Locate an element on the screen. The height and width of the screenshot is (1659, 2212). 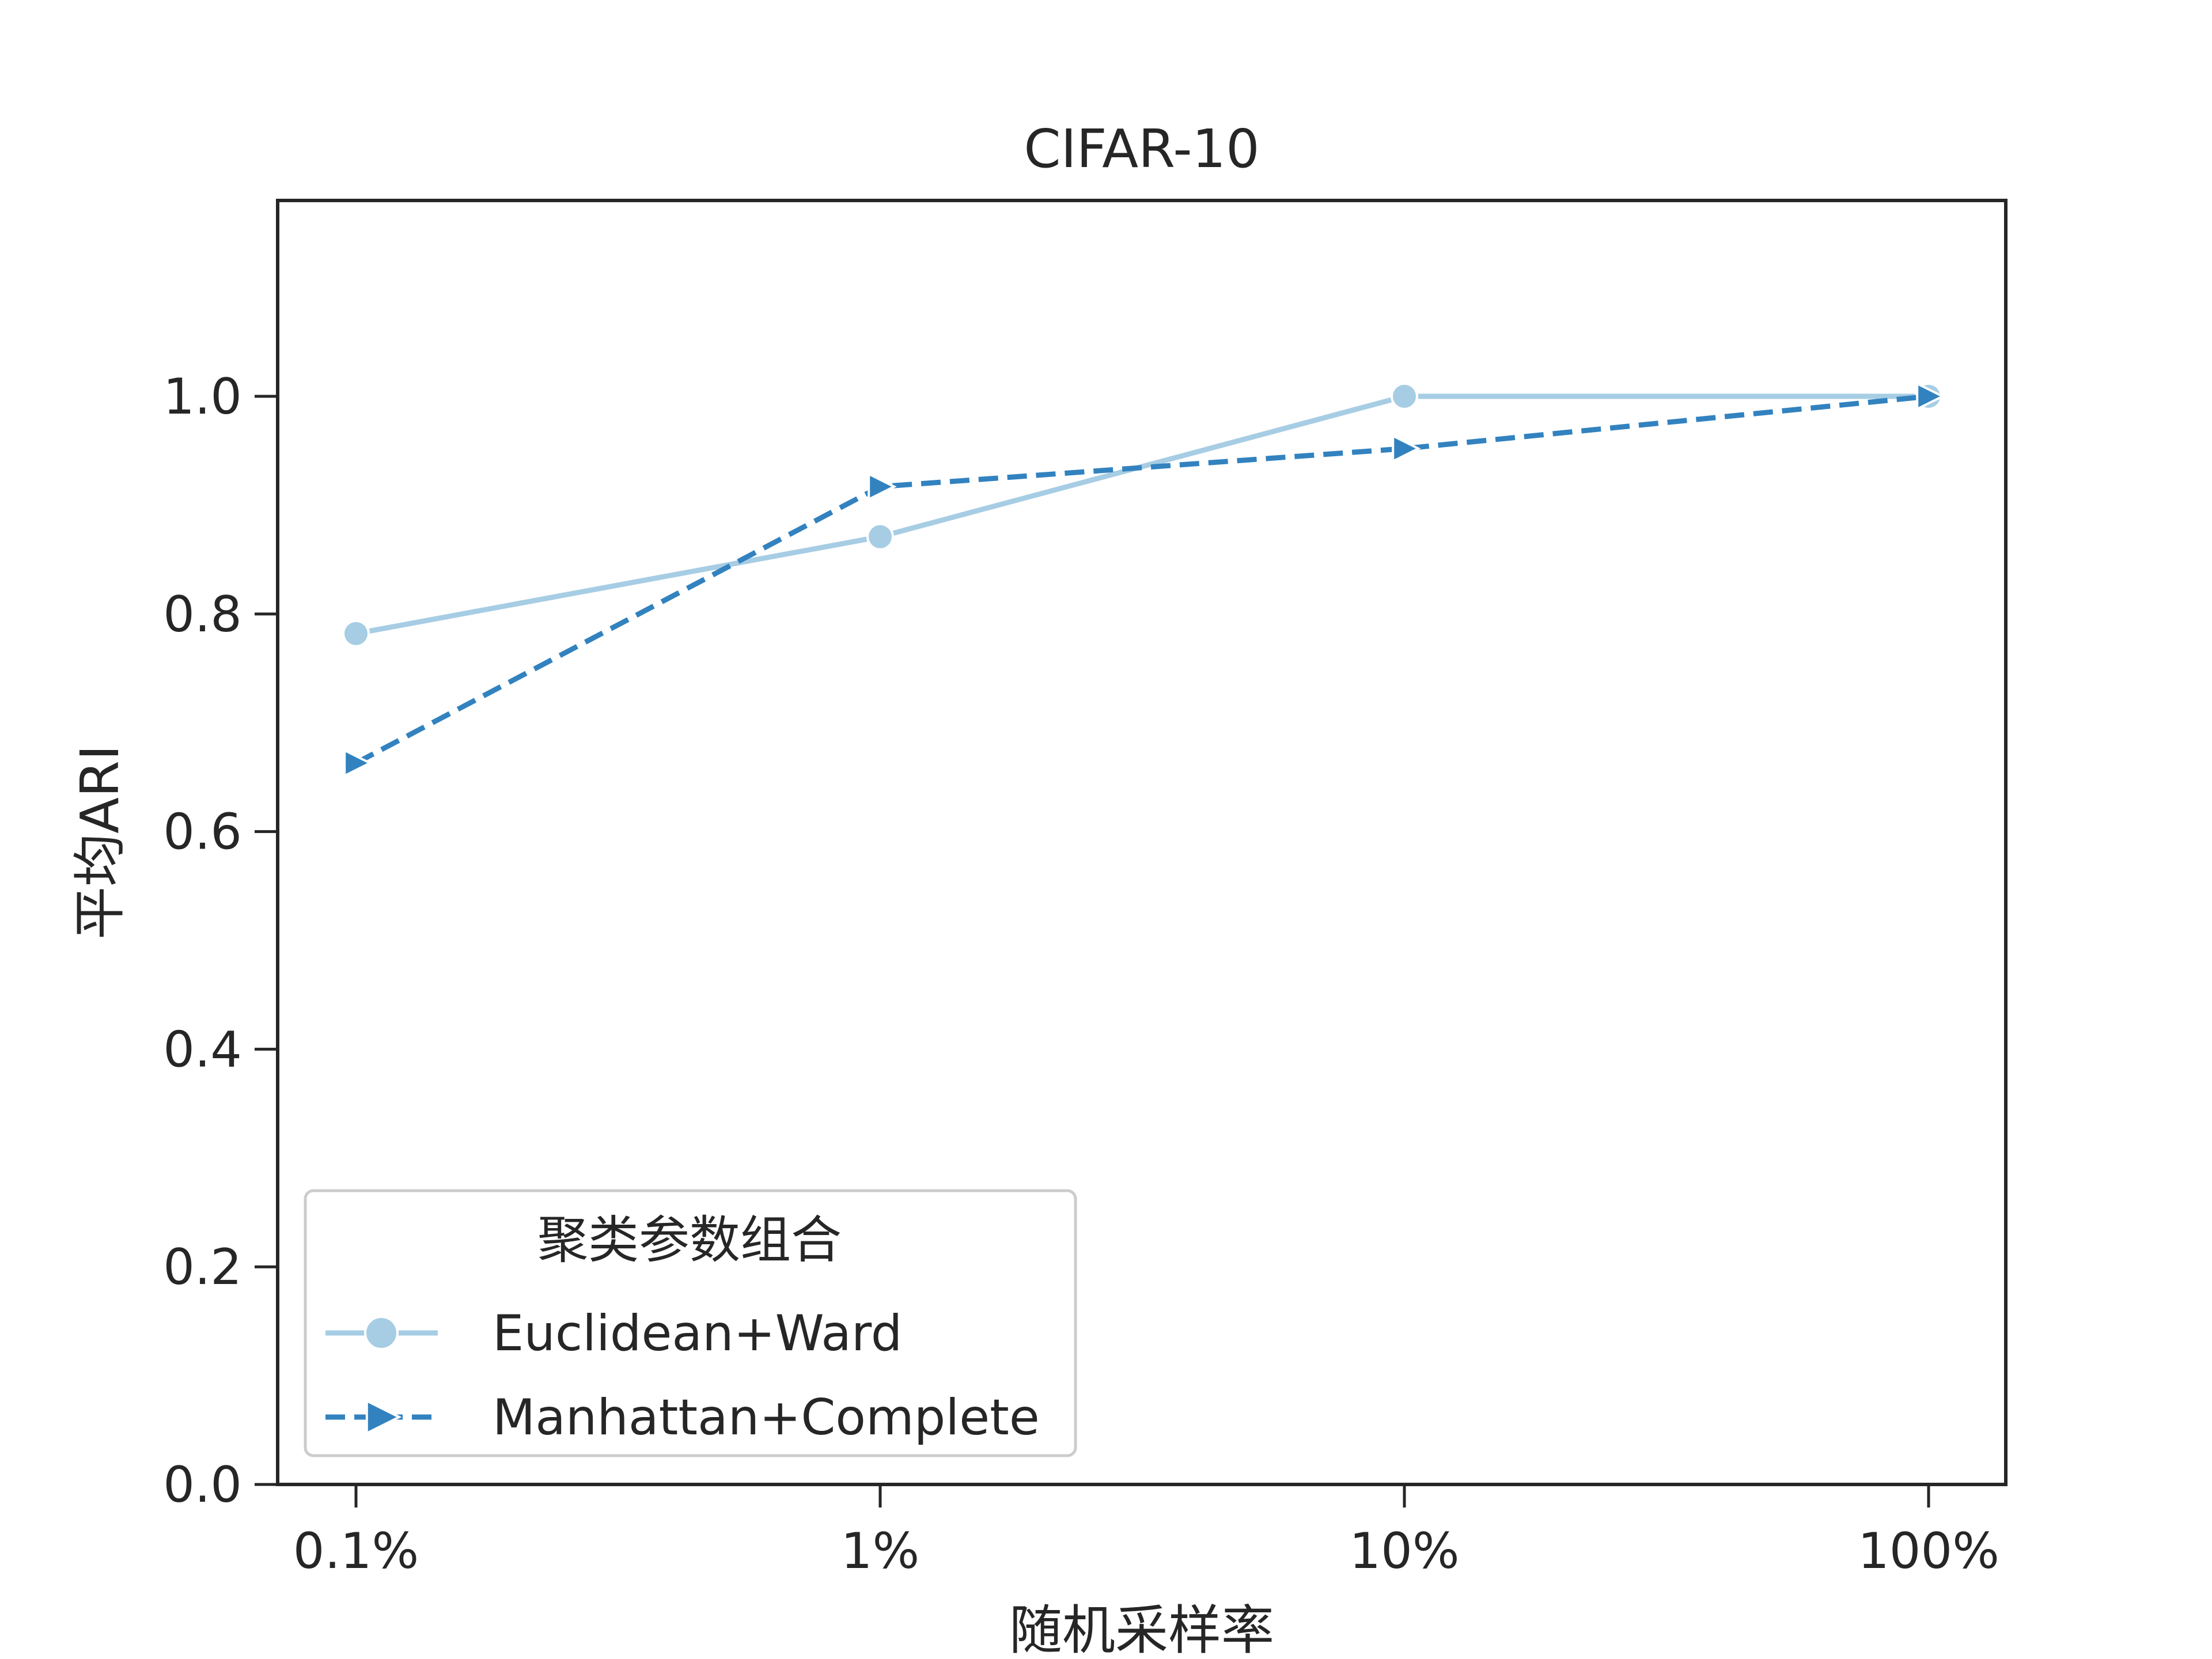
y-tick-label: 0.8 is located at coordinates (202, 614).